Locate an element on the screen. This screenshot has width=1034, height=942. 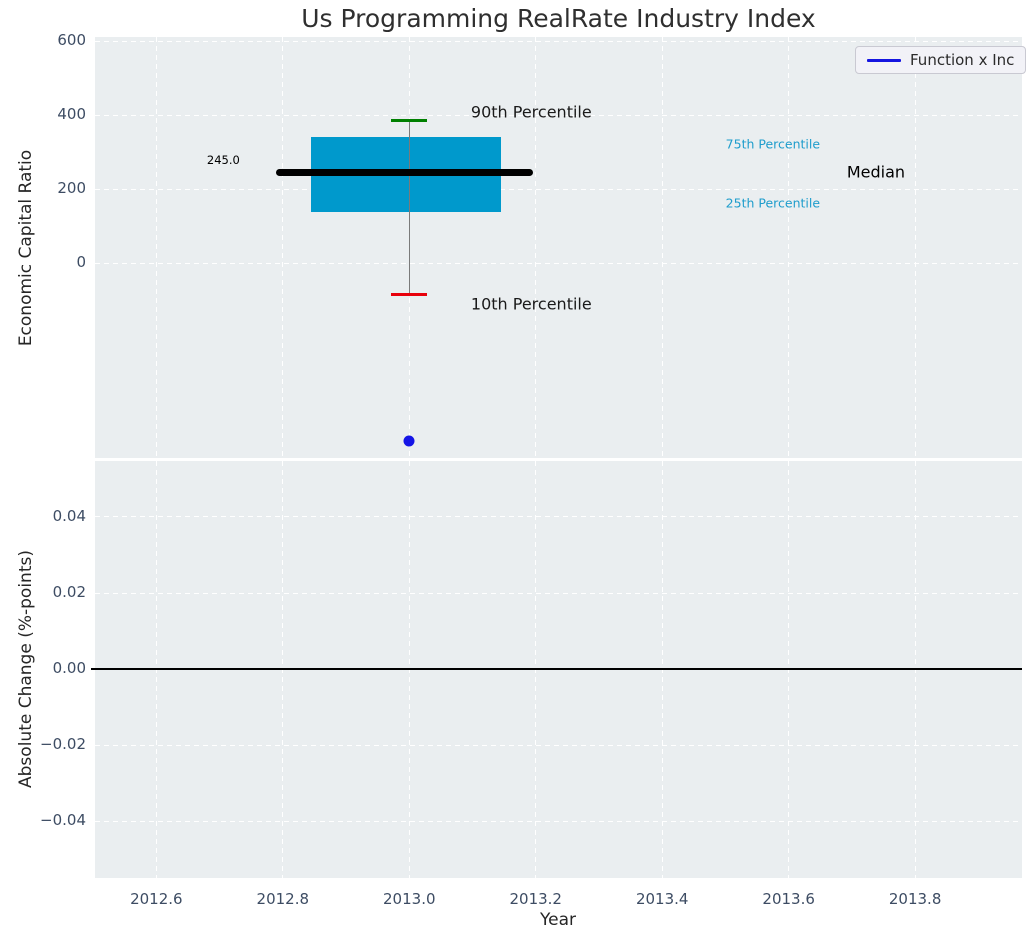
chart-title: Us Programming RealRate Industry Index is located at coordinates (558, 18).